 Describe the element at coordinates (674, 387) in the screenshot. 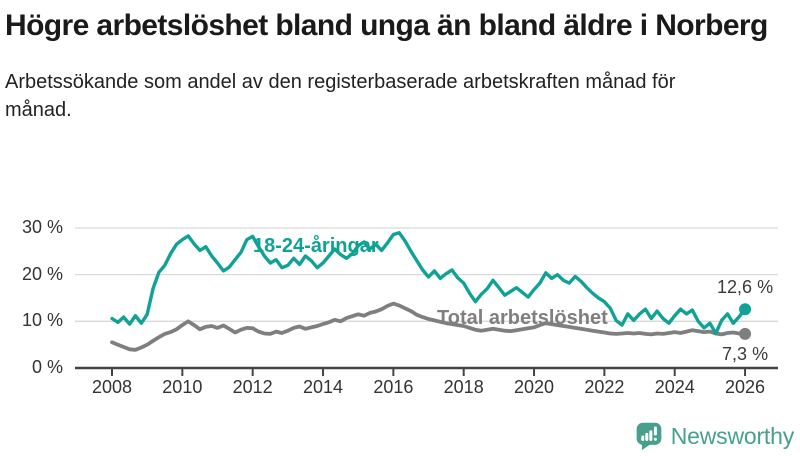

I see `x-tick-label-2024: 2024` at that location.